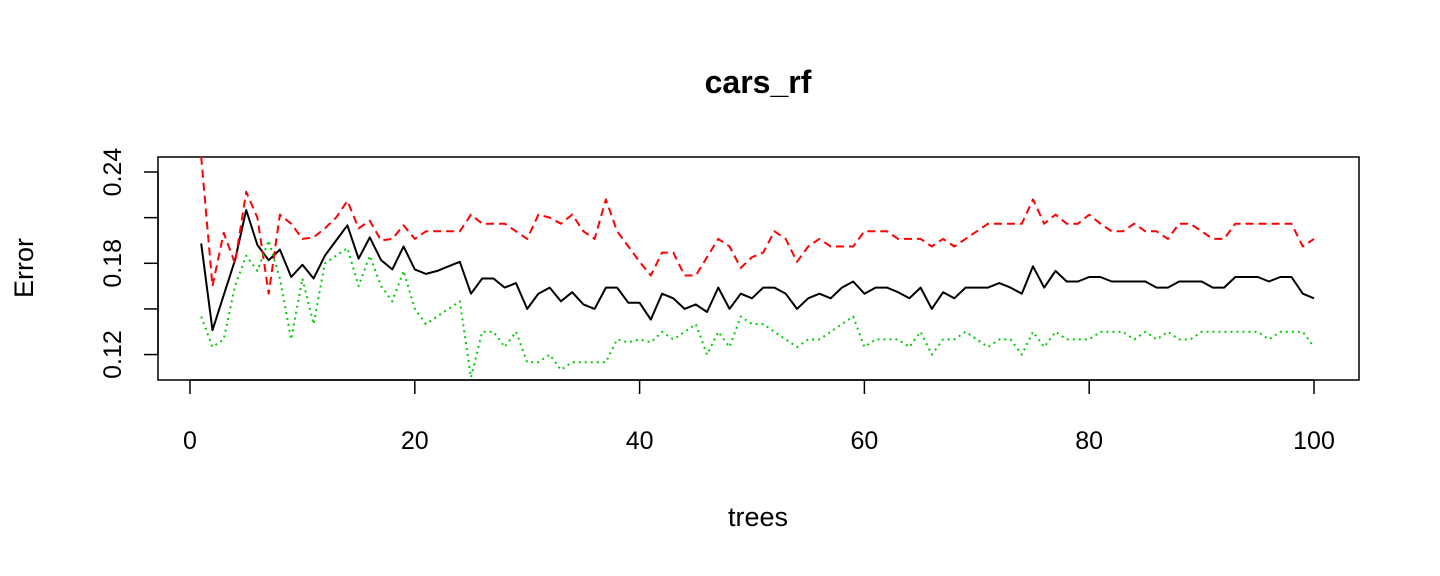  I want to click on x-tick-label: 20, so click(415, 441).